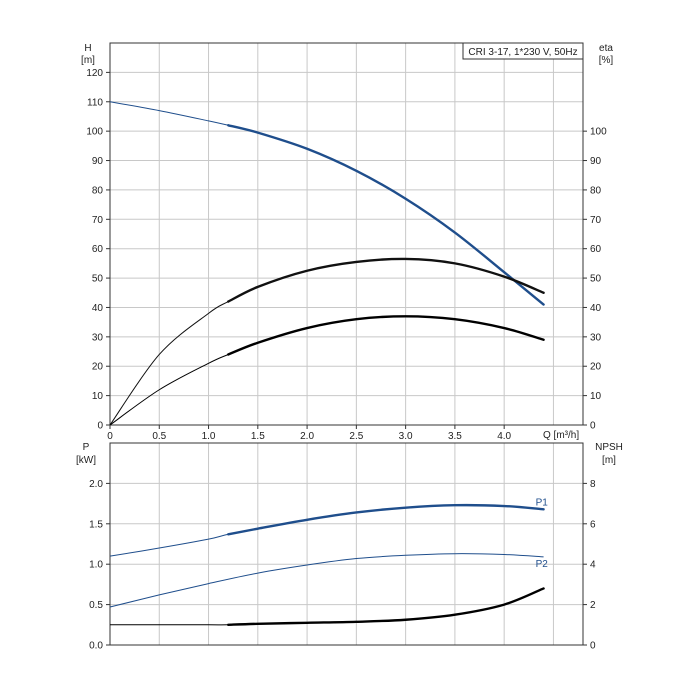 Image resolution: width=700 pixels, height=700 pixels. I want to click on head-left-tick-label: 110, so click(95, 102).